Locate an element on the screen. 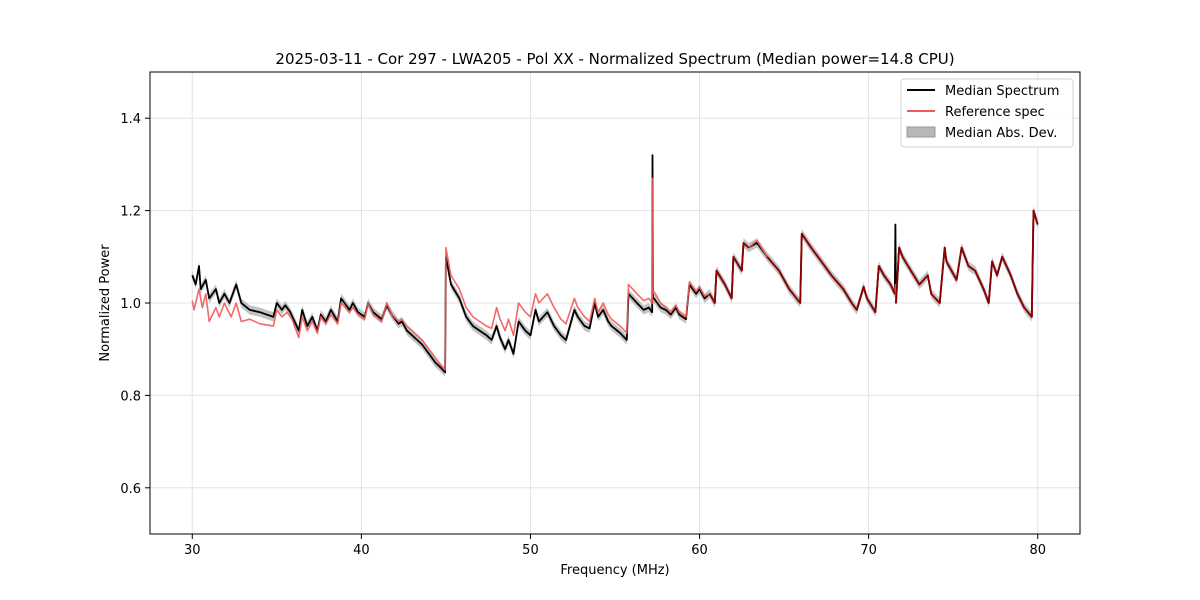 Image resolution: width=1200 pixels, height=600 pixels. y-tick-label: 1.2 is located at coordinates (130, 212).